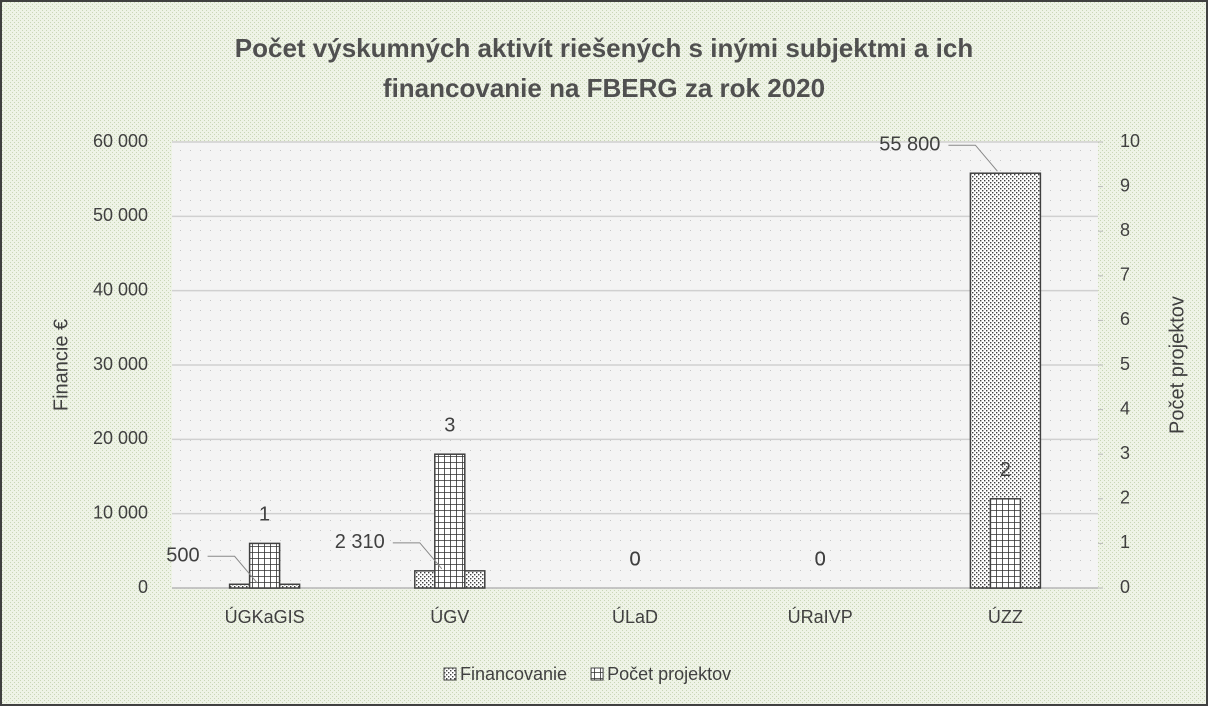  Describe the element at coordinates (1125, 364) in the screenshot. I see `y2-tick-label: 5` at that location.